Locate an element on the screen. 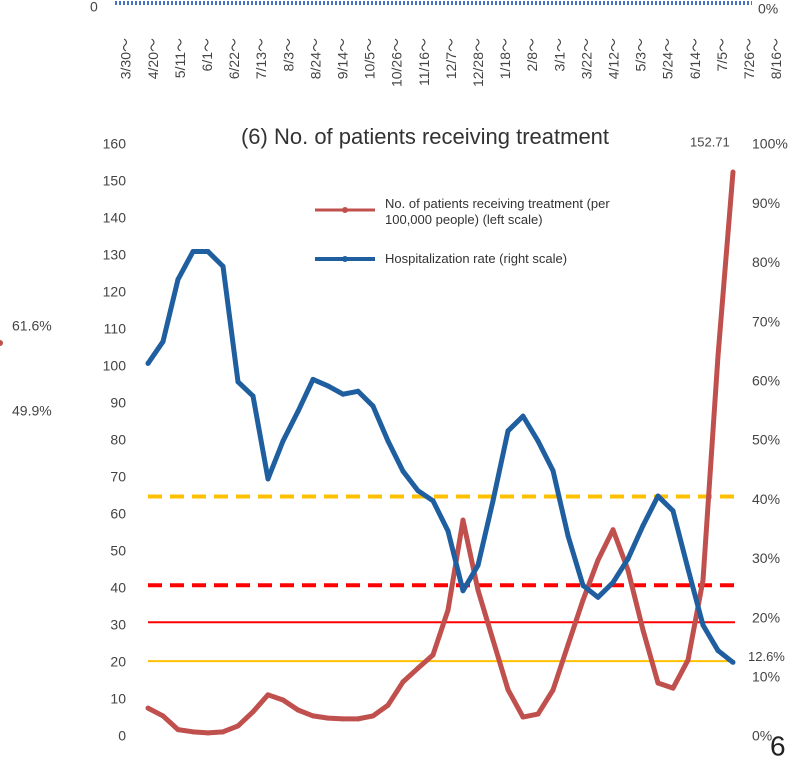 This screenshot has height=757, width=802. x-tick-label: 6/14～ is located at coordinates (695, 58).